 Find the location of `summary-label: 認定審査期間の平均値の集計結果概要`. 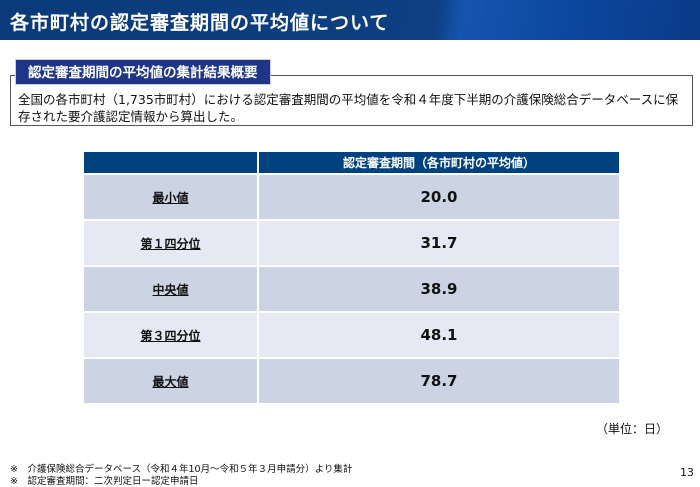

summary-label: 認定審査期間の平均値の集計結果概要 is located at coordinates (143, 72).